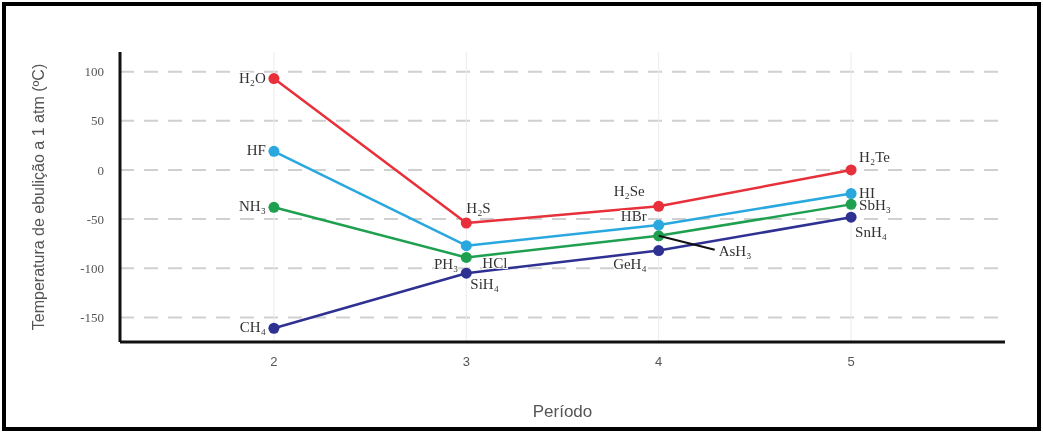 This screenshot has width=1043, height=433. Describe the element at coordinates (95, 219) in the screenshot. I see `y-tick-label: -50` at that location.